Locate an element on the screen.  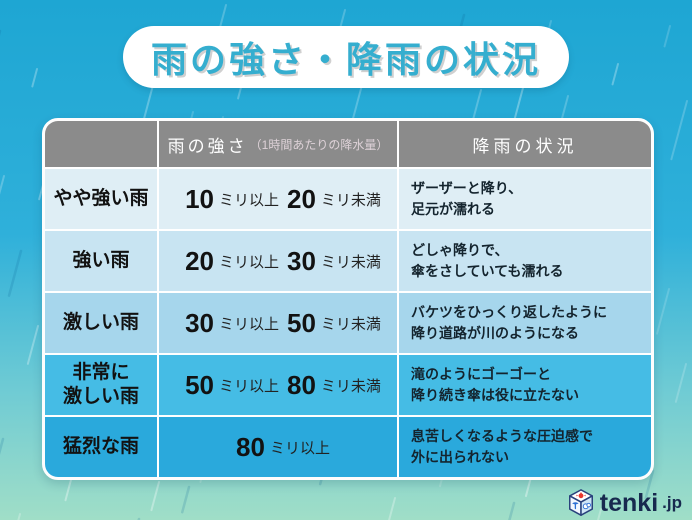
intensity-label-cell: やや強い雨 is located at coordinates (101, 199).